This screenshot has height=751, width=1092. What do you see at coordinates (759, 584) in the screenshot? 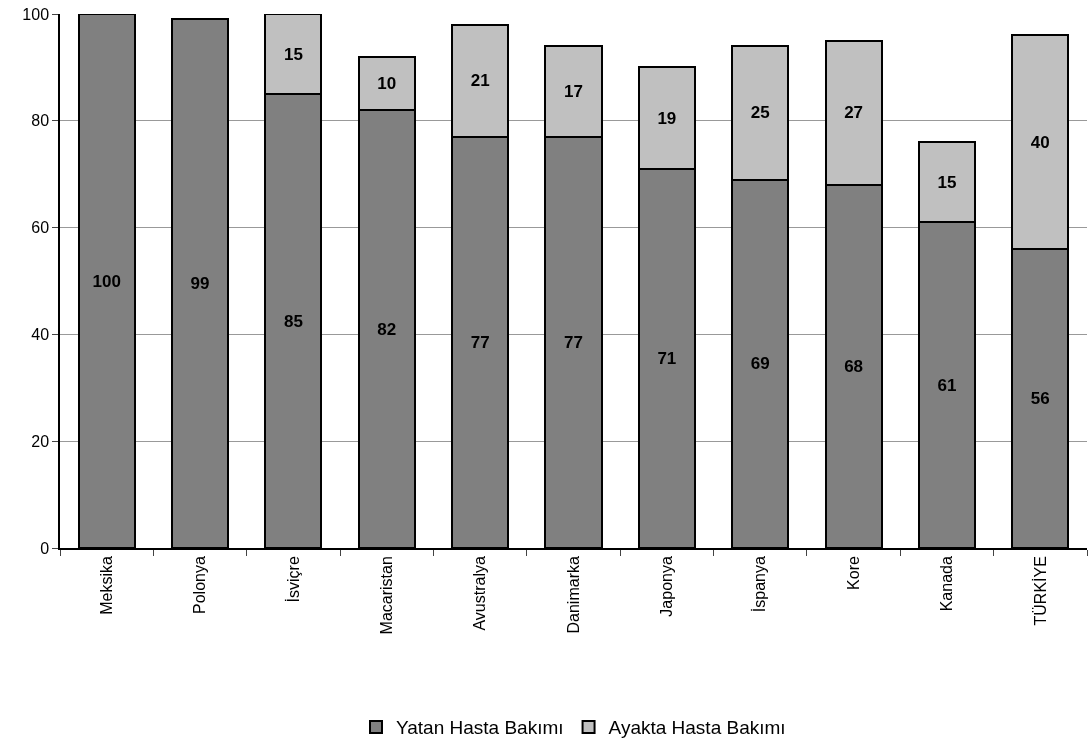
I see `x-tick-label: İspanya` at bounding box center [759, 584].